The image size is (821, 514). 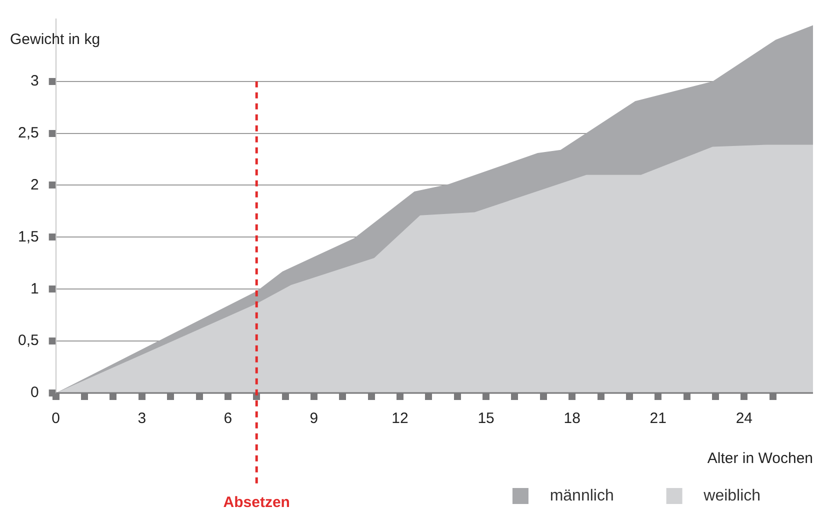 I want to click on x-tick-label: 0, so click(x=56, y=419).